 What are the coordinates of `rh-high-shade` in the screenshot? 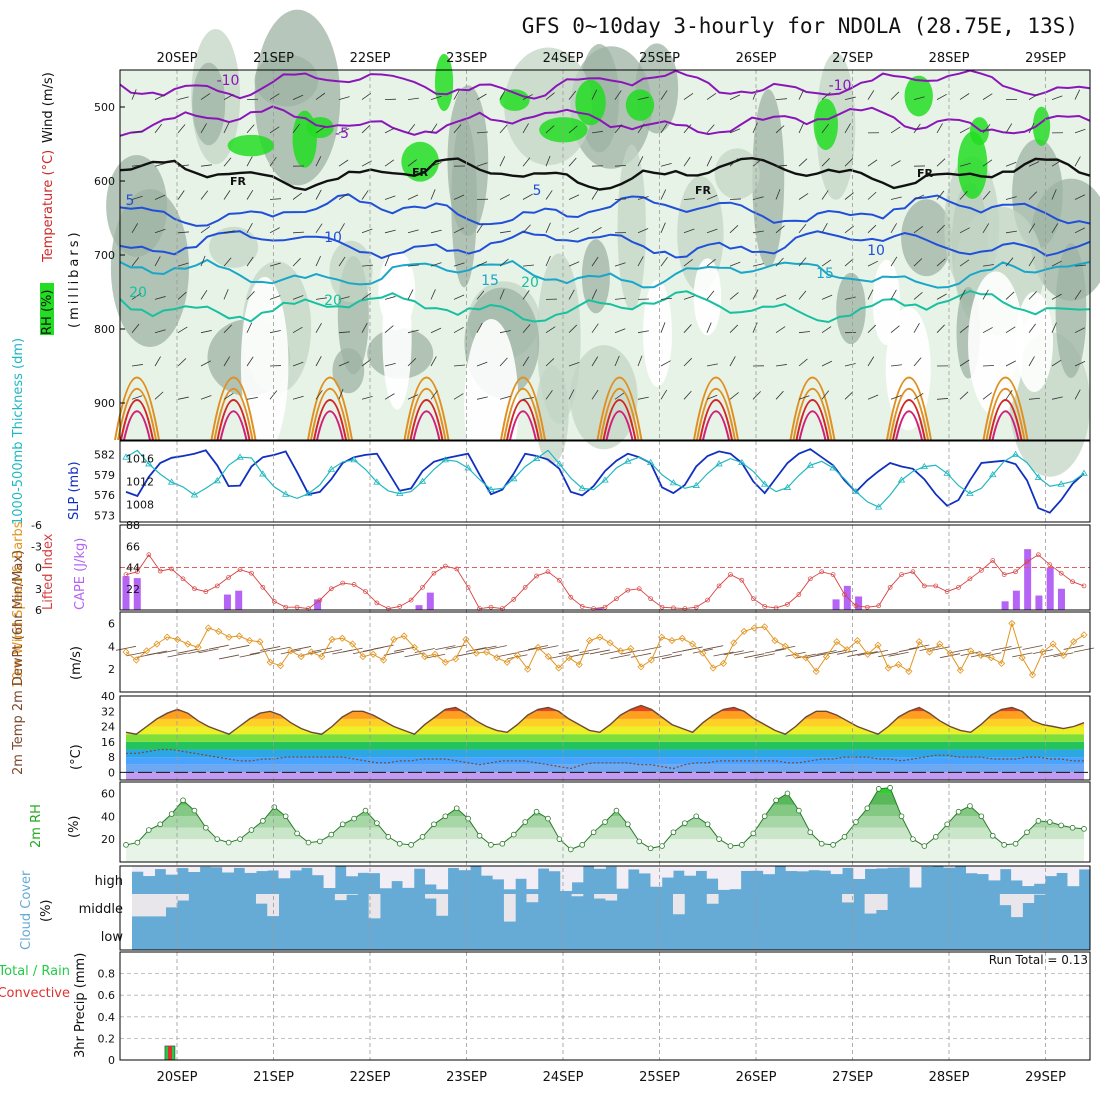 It's located at (640, 105).